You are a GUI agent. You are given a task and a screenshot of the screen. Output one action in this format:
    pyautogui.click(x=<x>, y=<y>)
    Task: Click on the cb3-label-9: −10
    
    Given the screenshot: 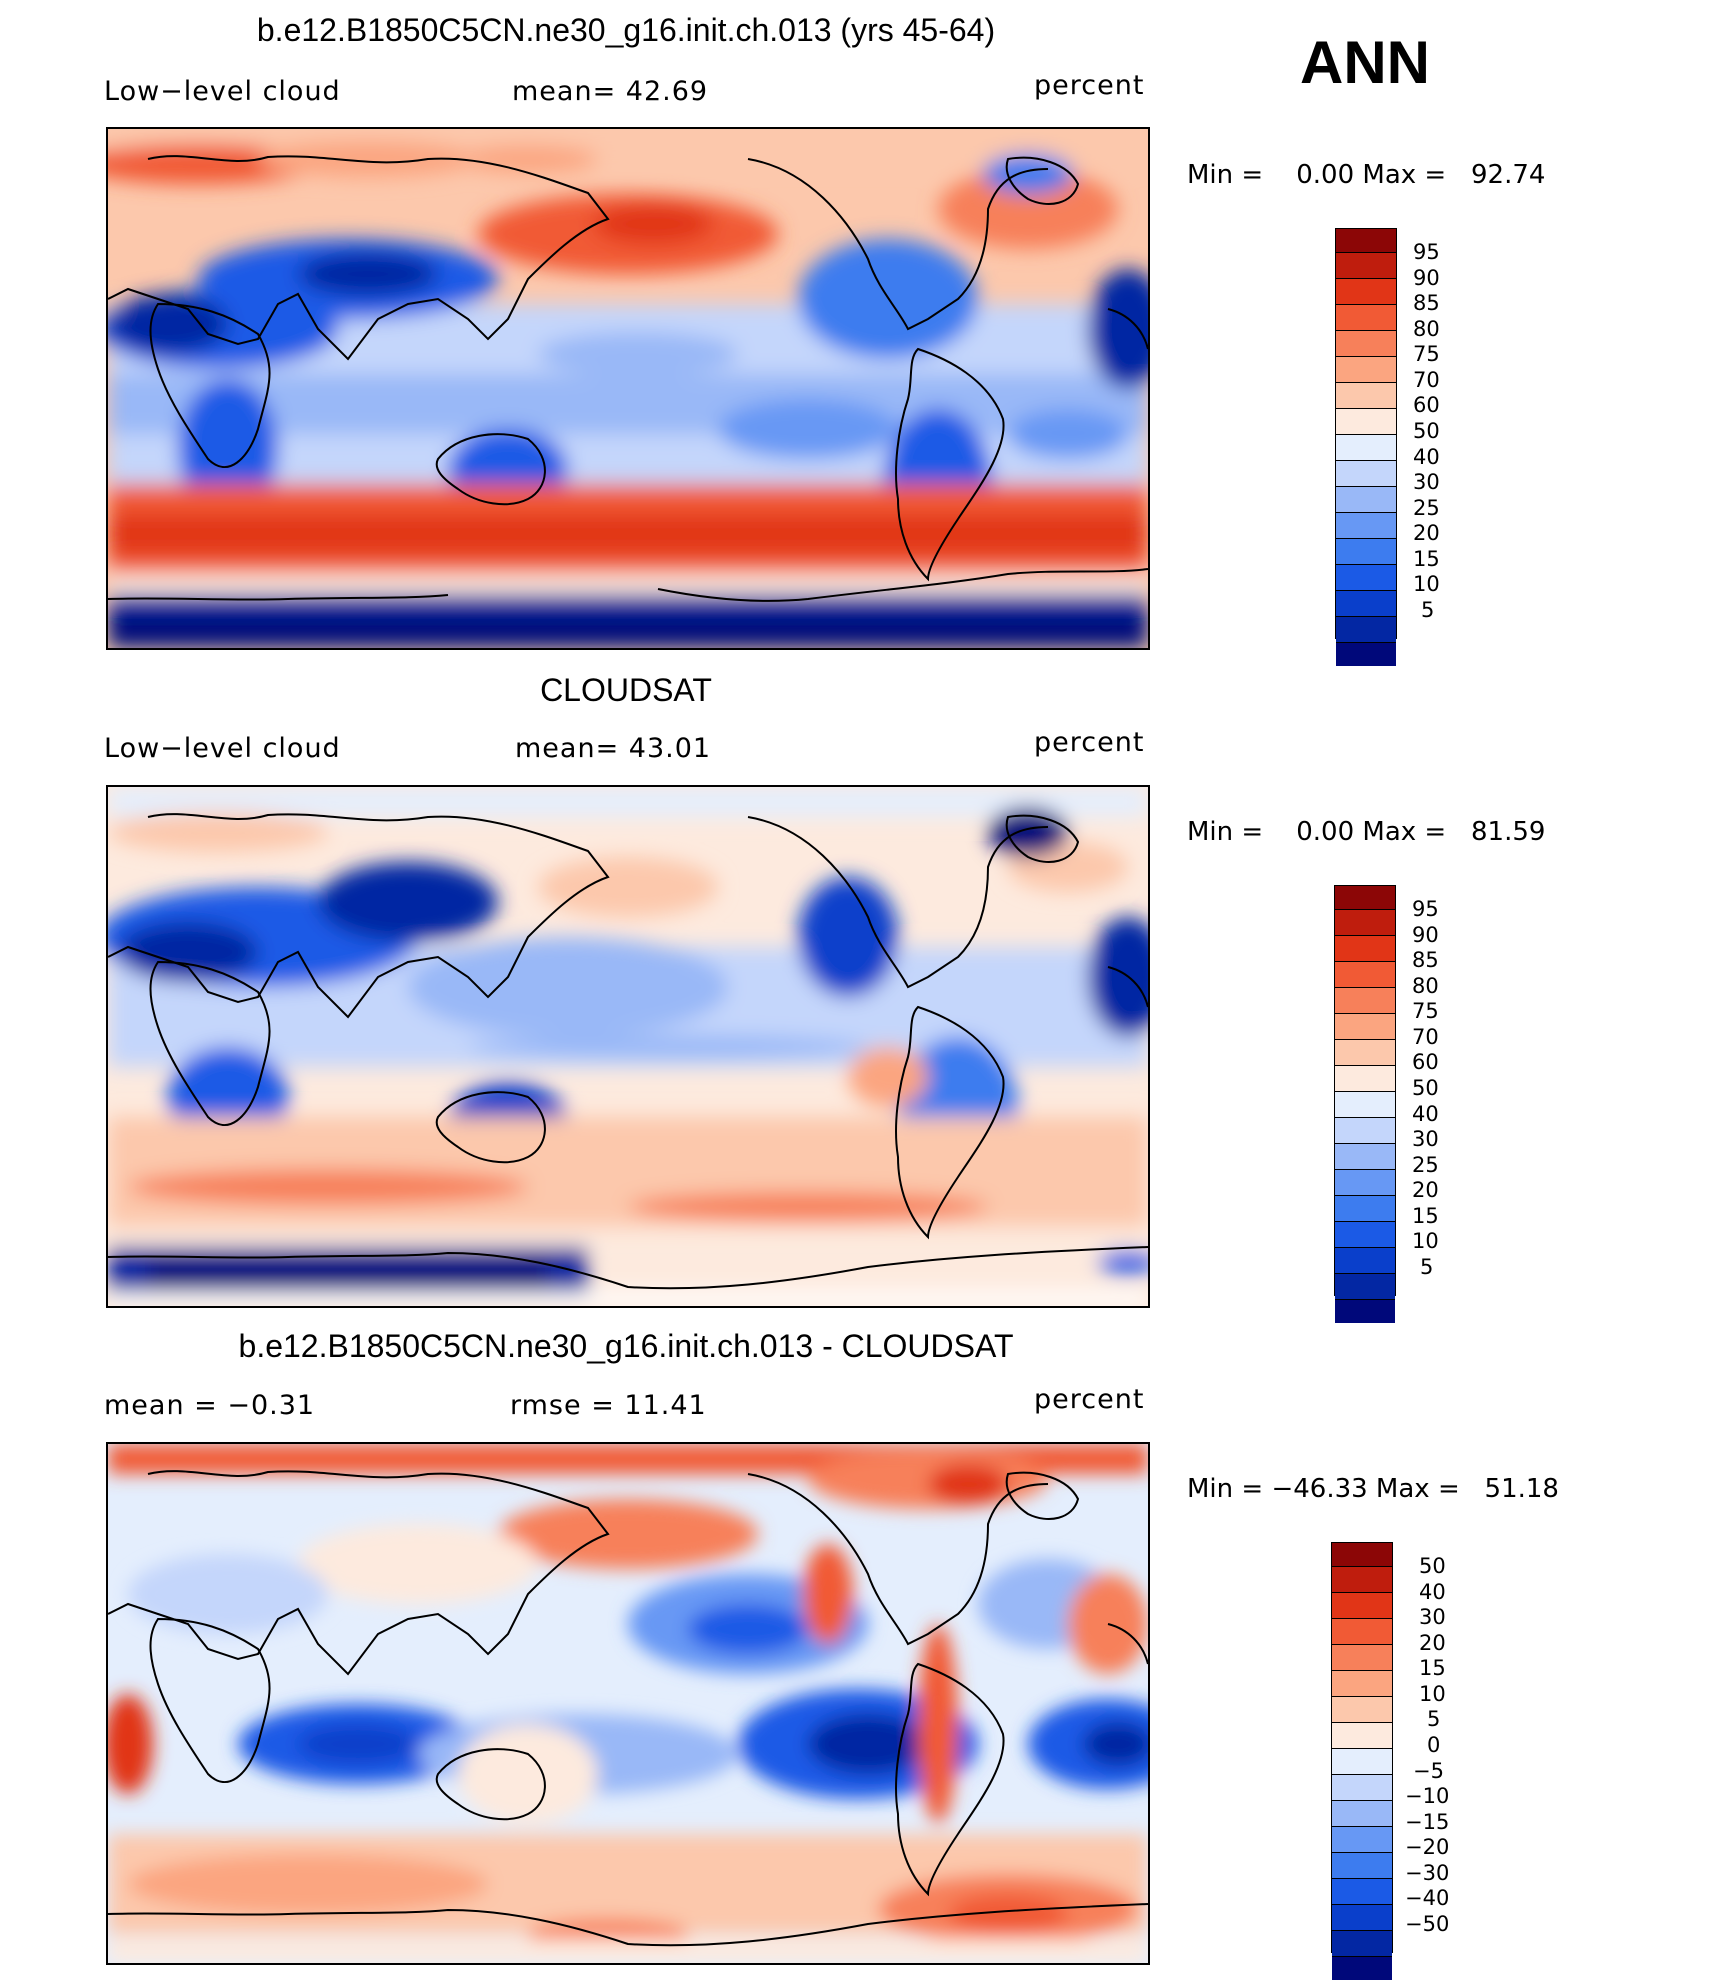 What is the action you would take?
    pyautogui.click(x=1427, y=1796)
    